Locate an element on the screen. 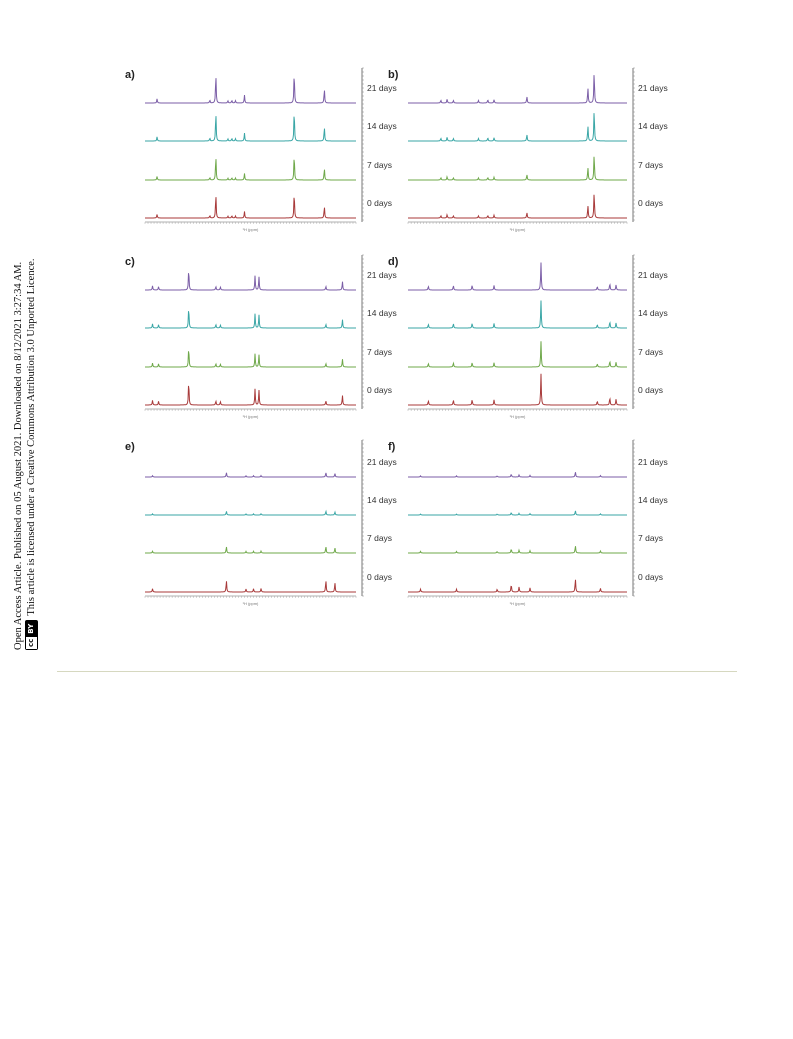 Image resolution: width=793 pixels, height=1039 pixels. panel-label: c) is located at coordinates (130, 262).